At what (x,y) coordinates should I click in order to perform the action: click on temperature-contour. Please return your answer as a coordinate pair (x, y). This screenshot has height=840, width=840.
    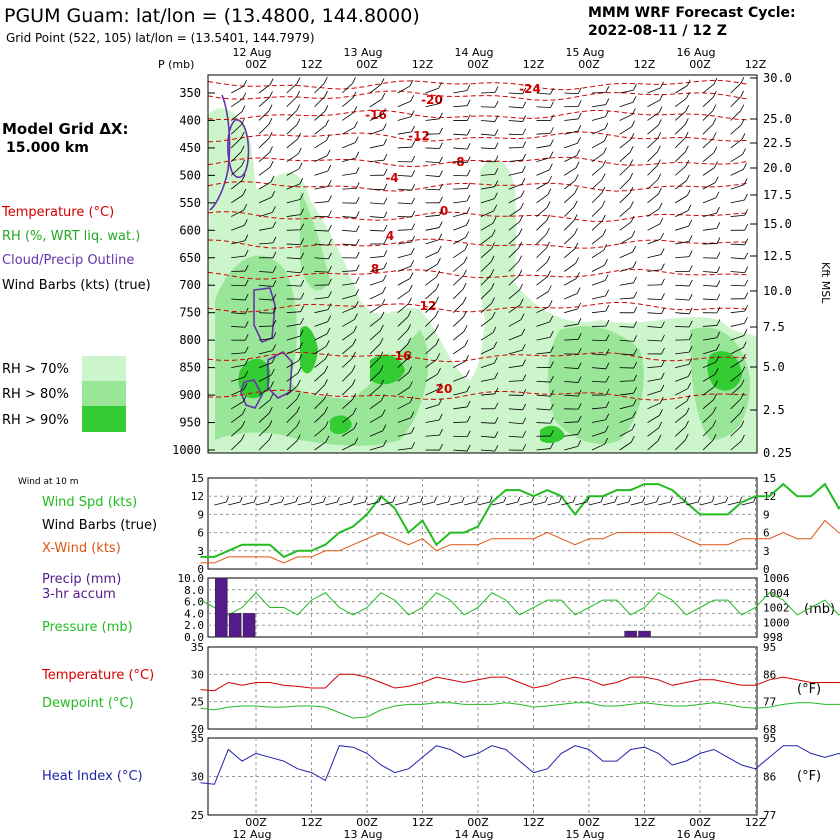
    Looking at the image, I should click on (478, 307).